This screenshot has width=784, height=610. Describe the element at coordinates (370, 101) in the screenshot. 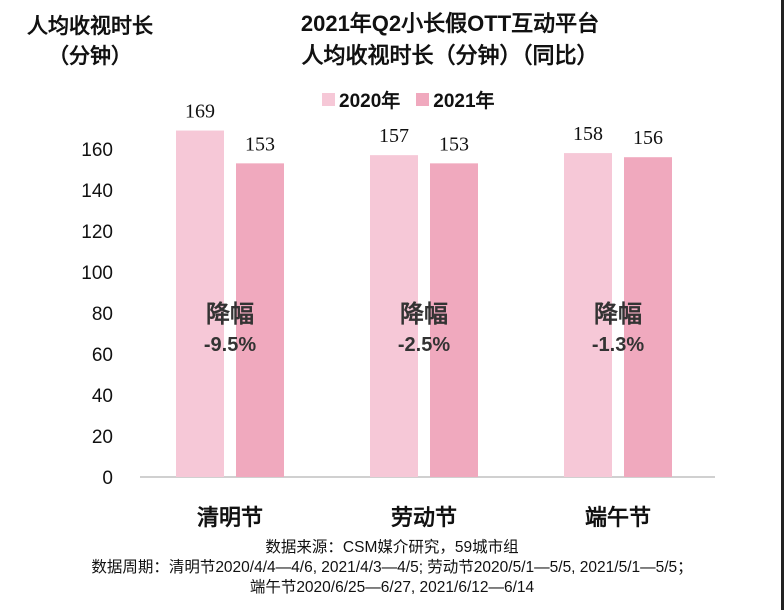

I see `legend-label-2020: 2020年` at that location.